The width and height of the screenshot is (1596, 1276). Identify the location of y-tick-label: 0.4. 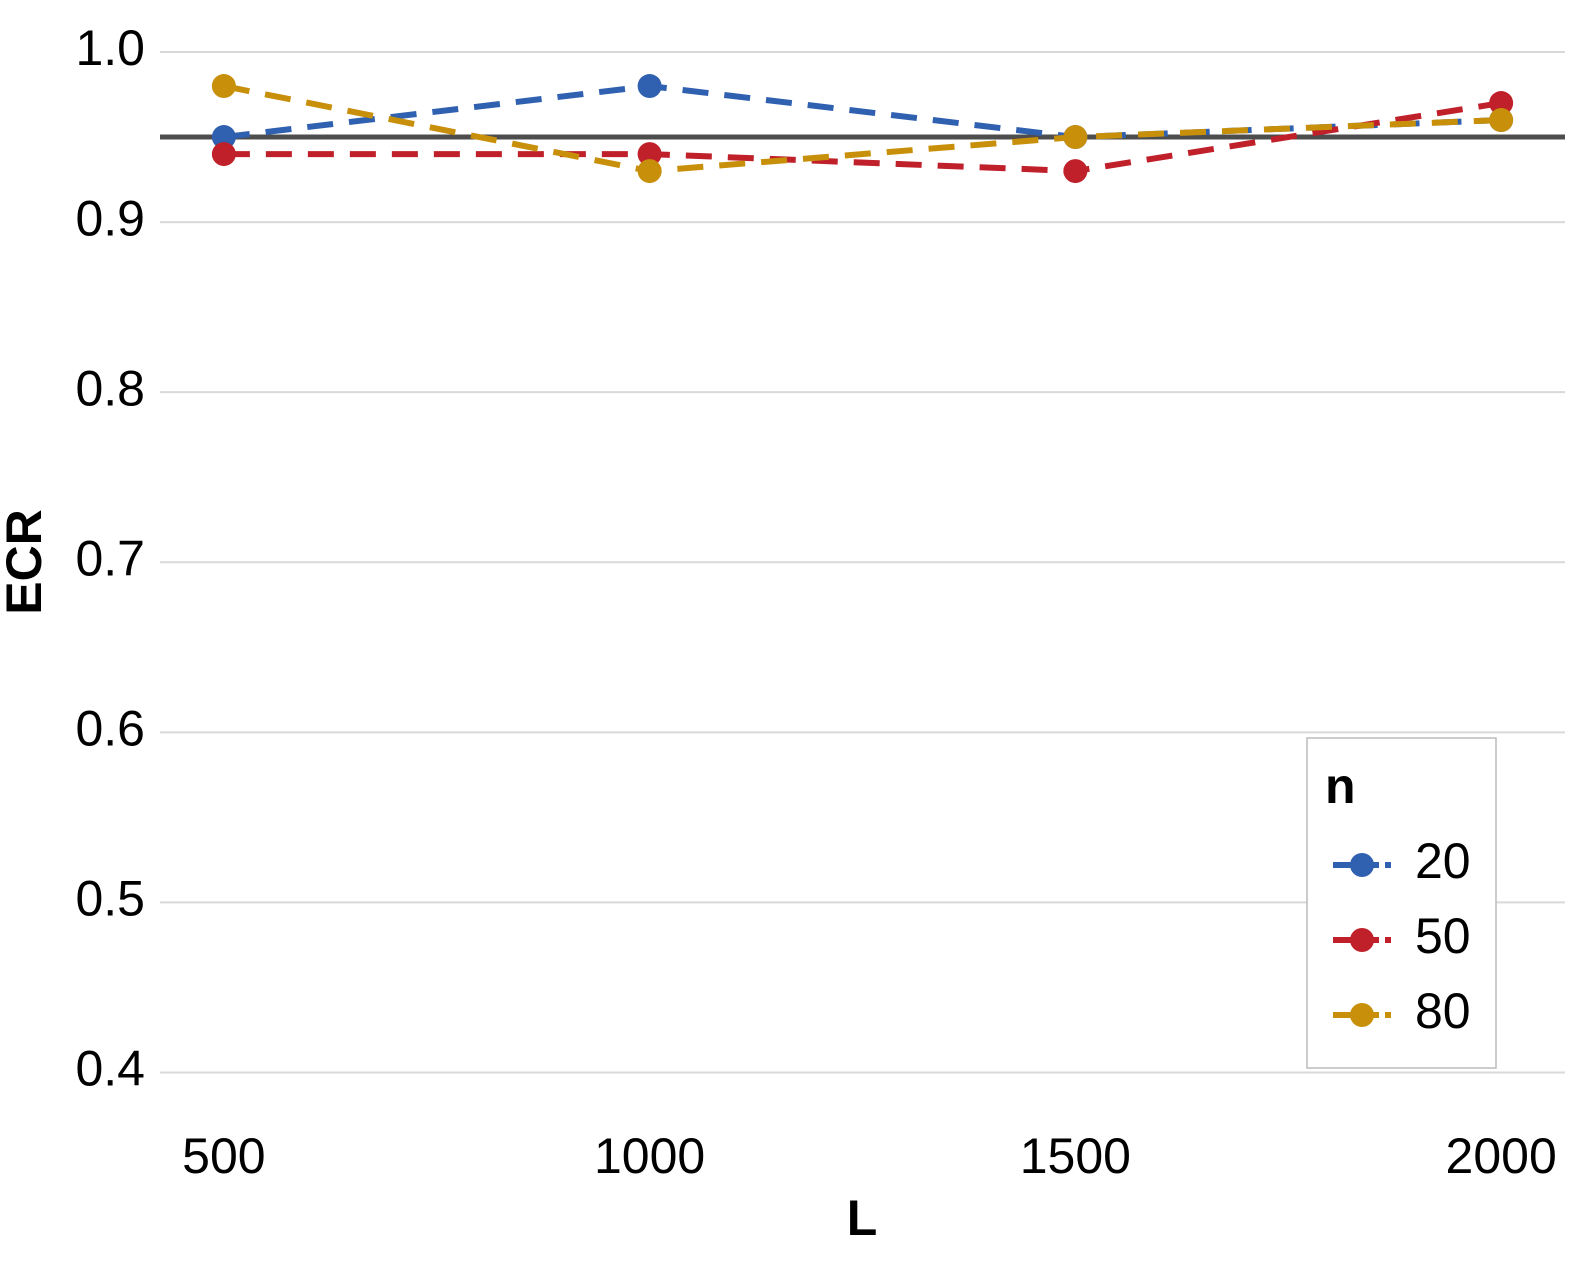
(110, 1069).